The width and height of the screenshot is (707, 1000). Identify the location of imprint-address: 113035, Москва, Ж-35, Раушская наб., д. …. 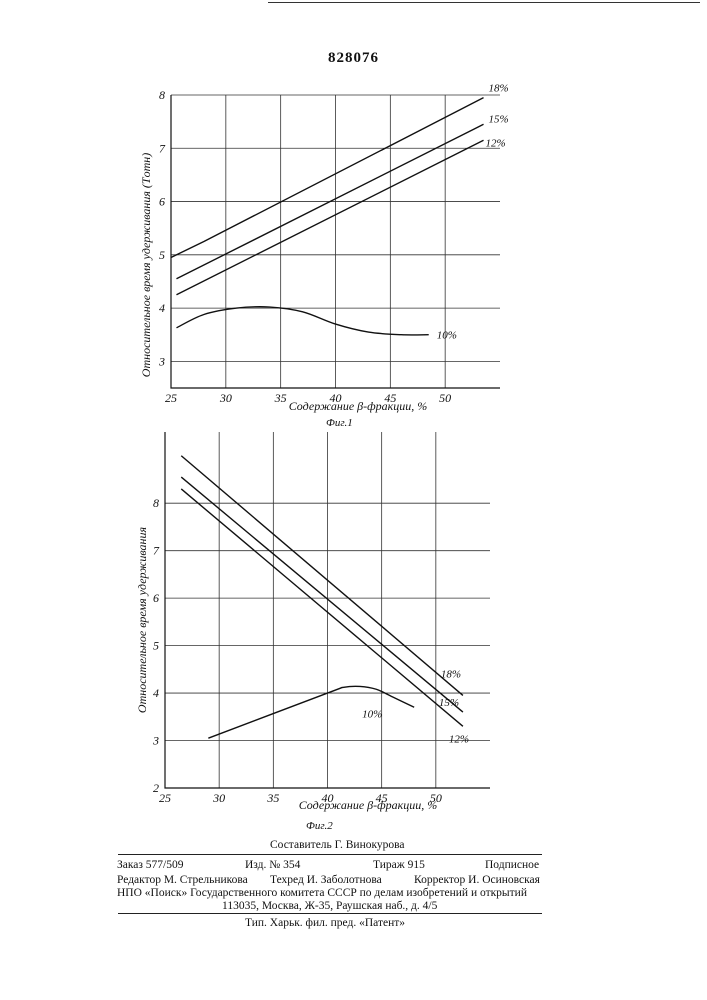
(329, 906).